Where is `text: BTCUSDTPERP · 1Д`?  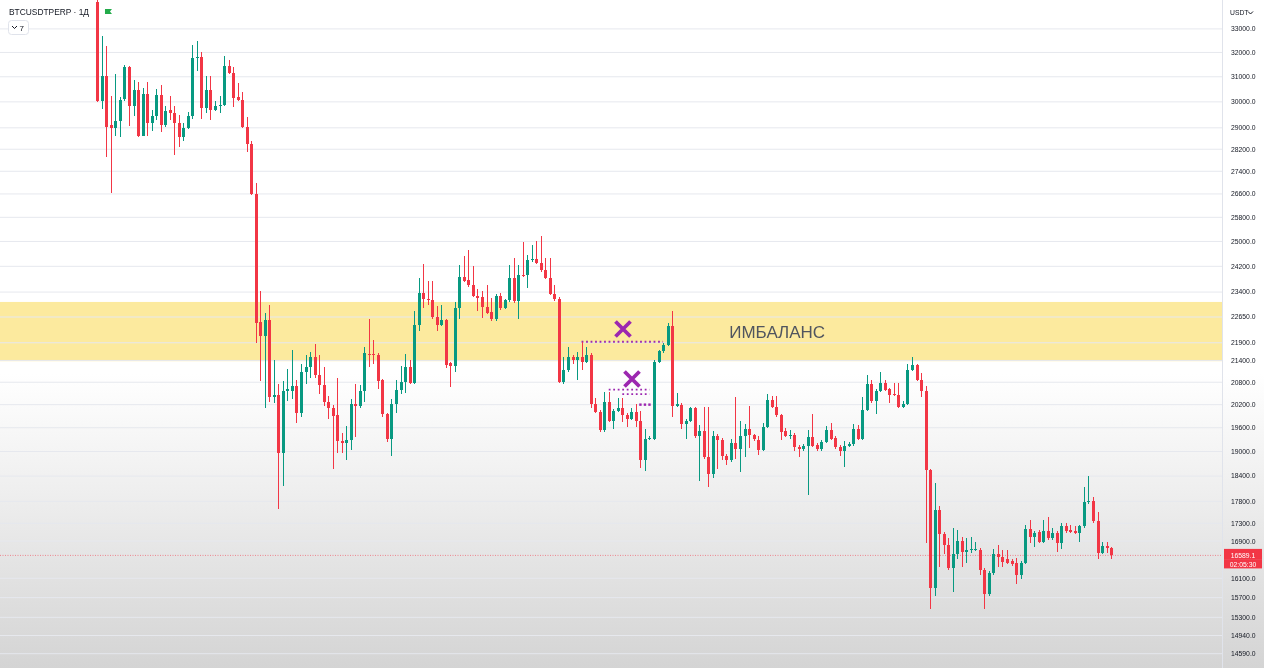 text: BTCUSDTPERP · 1Д is located at coordinates (49, 12).